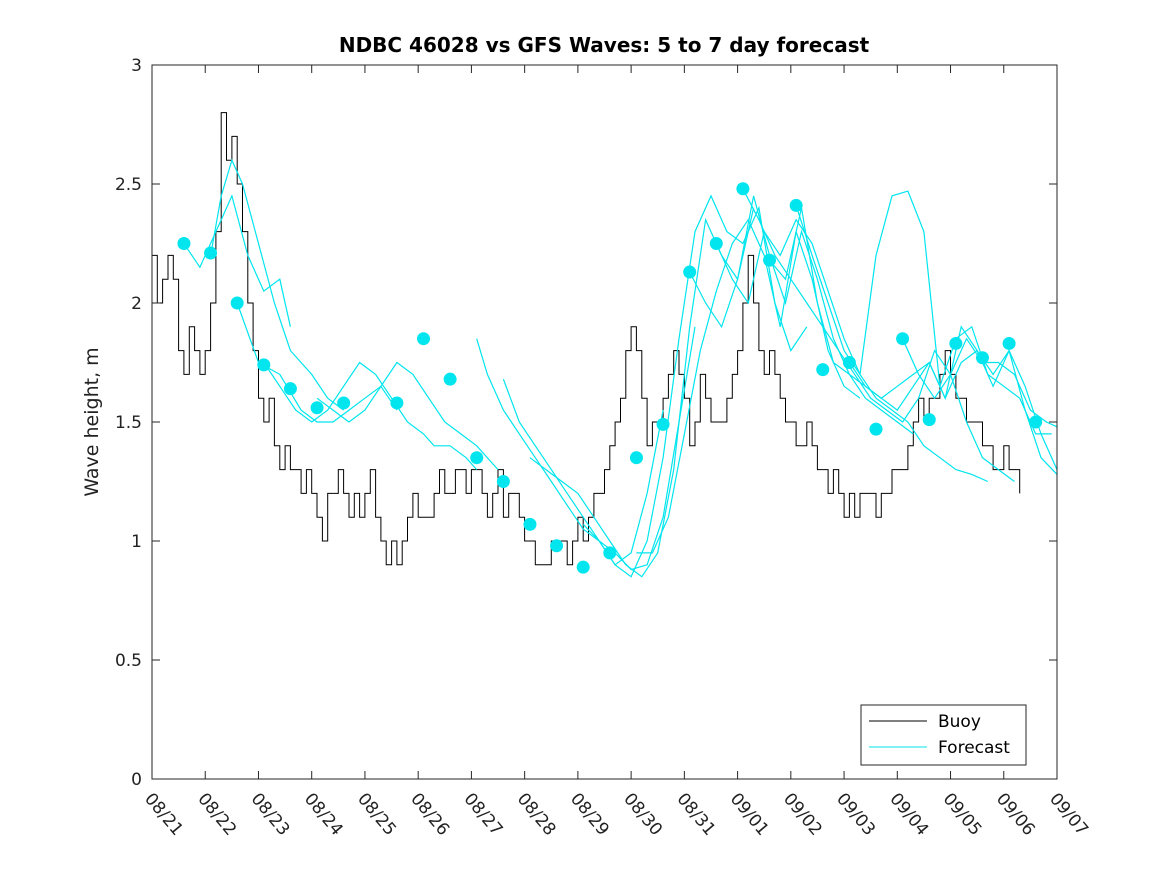  What do you see at coordinates (92, 421) in the screenshot?
I see `y-axis-label: Wave height, m` at bounding box center [92, 421].